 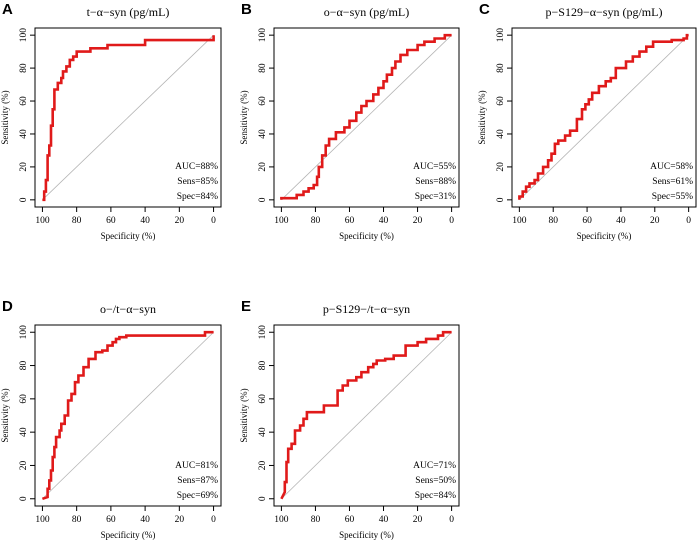 I want to click on panel-letter: D, so click(x=7, y=306).